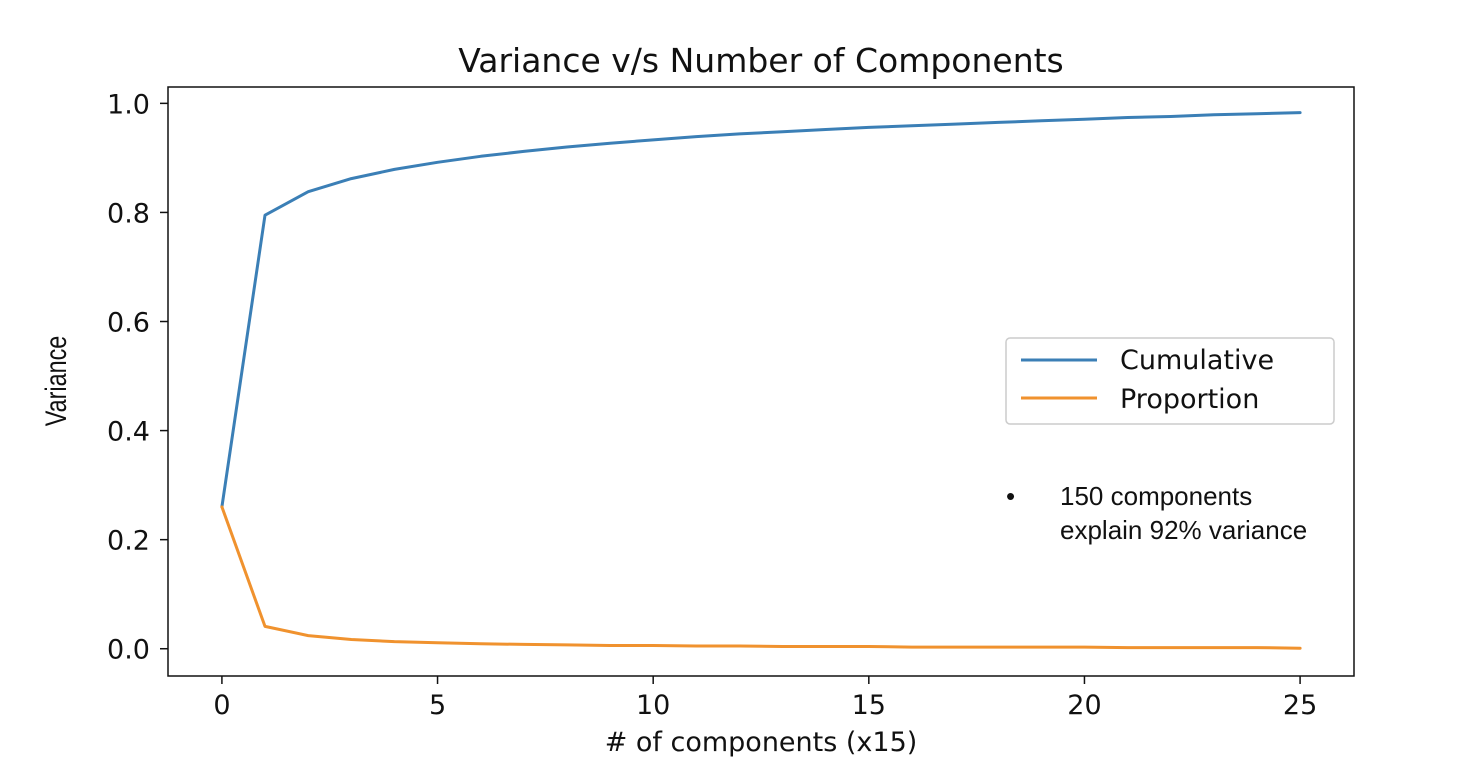 The height and width of the screenshot is (769, 1459). What do you see at coordinates (1084, 705) in the screenshot?
I see `x-tick-label: 20` at bounding box center [1084, 705].